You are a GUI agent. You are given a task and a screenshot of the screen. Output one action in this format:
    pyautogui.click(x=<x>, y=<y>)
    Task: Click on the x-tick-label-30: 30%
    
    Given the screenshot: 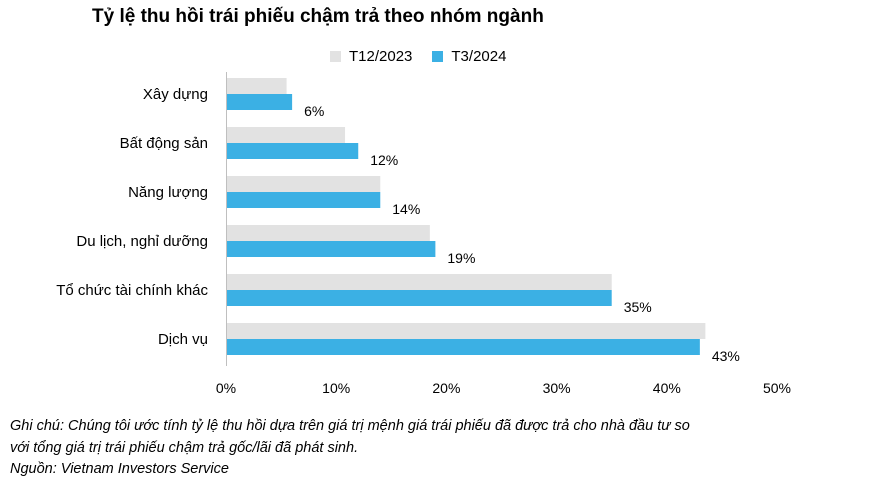 What is the action you would take?
    pyautogui.click(x=557, y=388)
    